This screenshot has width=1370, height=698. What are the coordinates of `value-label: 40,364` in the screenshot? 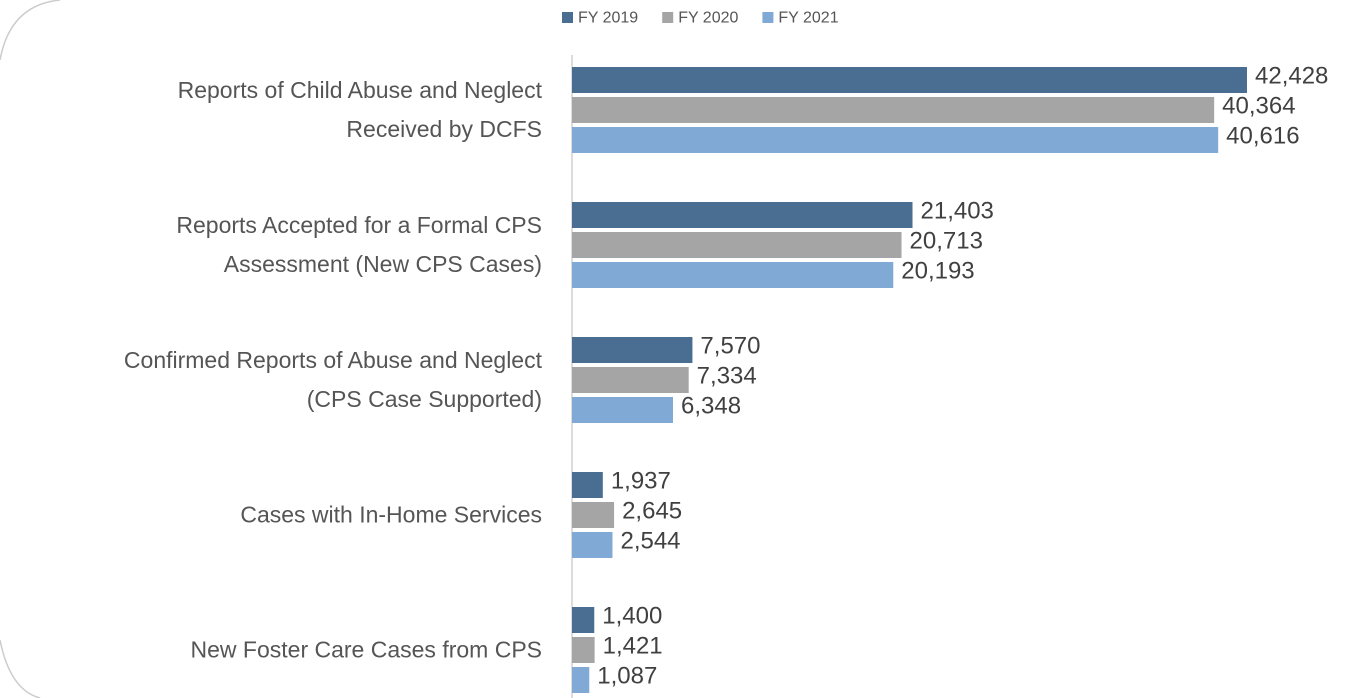 It's located at (1258, 105).